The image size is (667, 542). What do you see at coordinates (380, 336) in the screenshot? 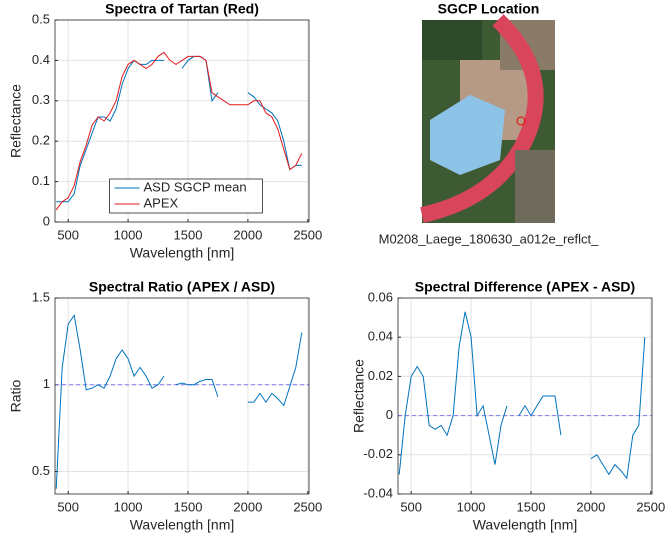
I see `y-tick-label: 0.04` at bounding box center [380, 336].